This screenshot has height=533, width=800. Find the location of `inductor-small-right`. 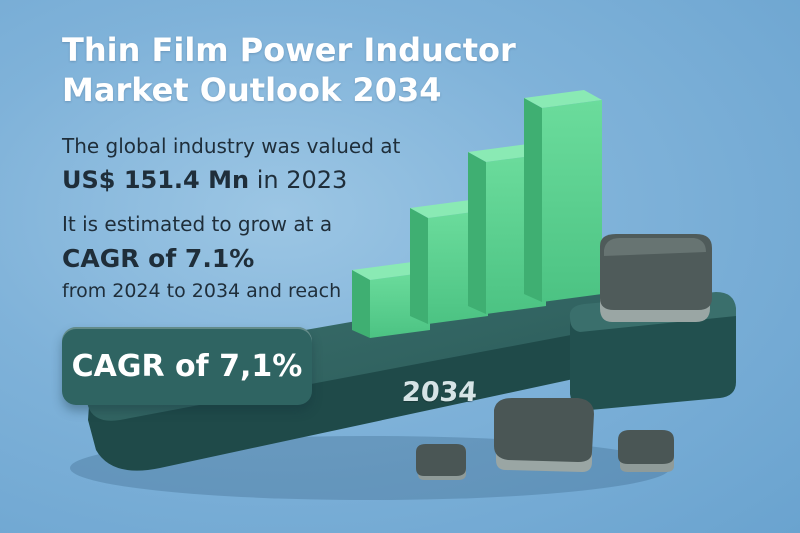

inductor-small-right is located at coordinates (646, 451).